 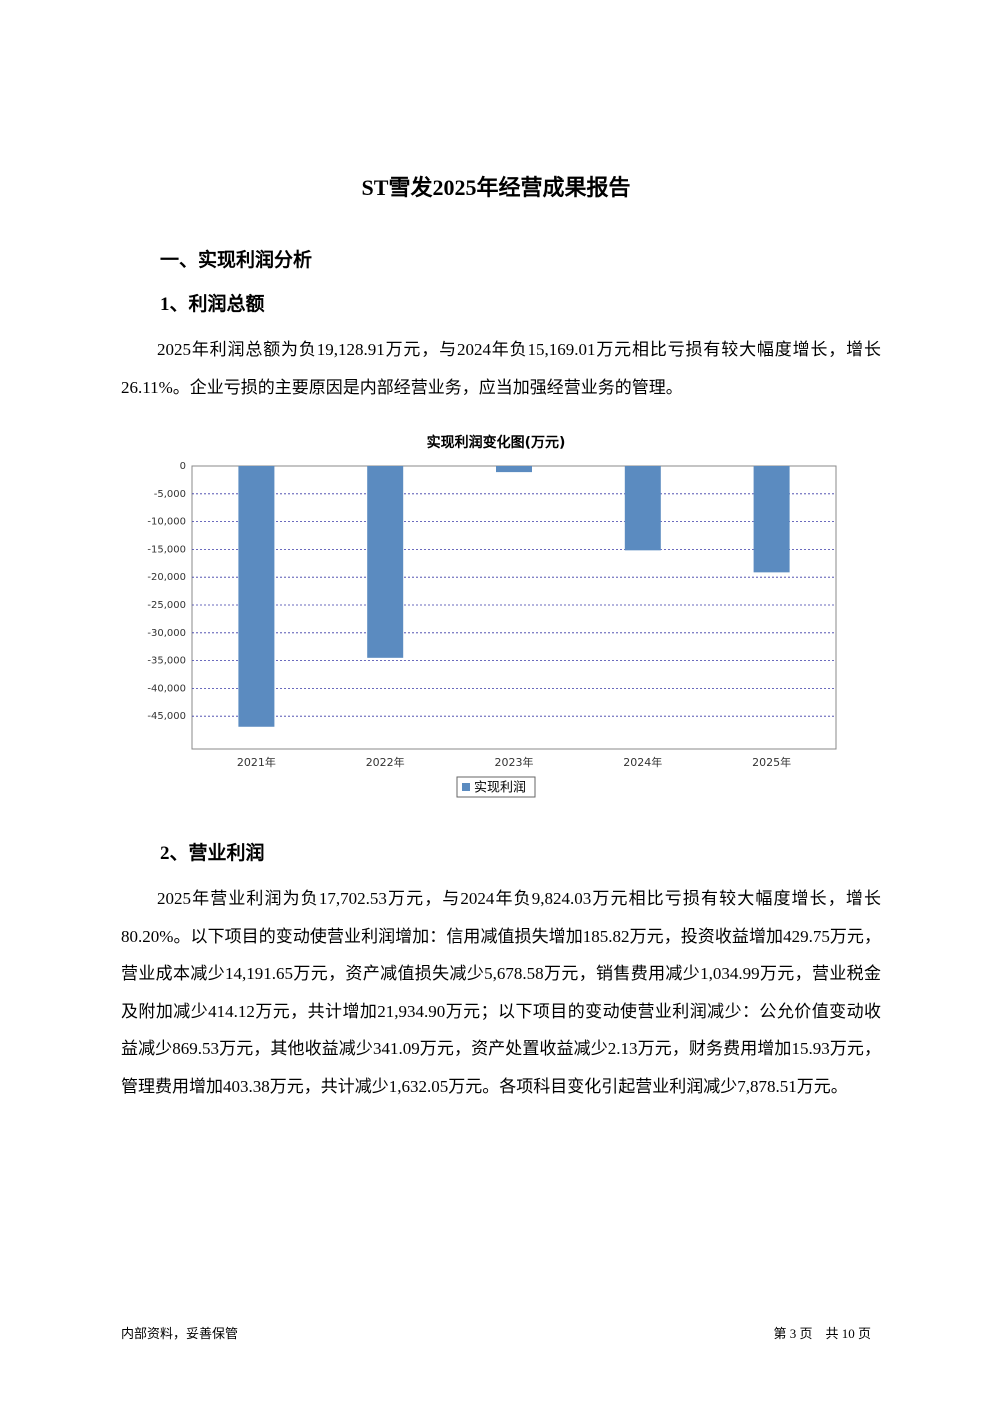 I want to click on x-tick-label: 2021年, so click(x=256, y=762).